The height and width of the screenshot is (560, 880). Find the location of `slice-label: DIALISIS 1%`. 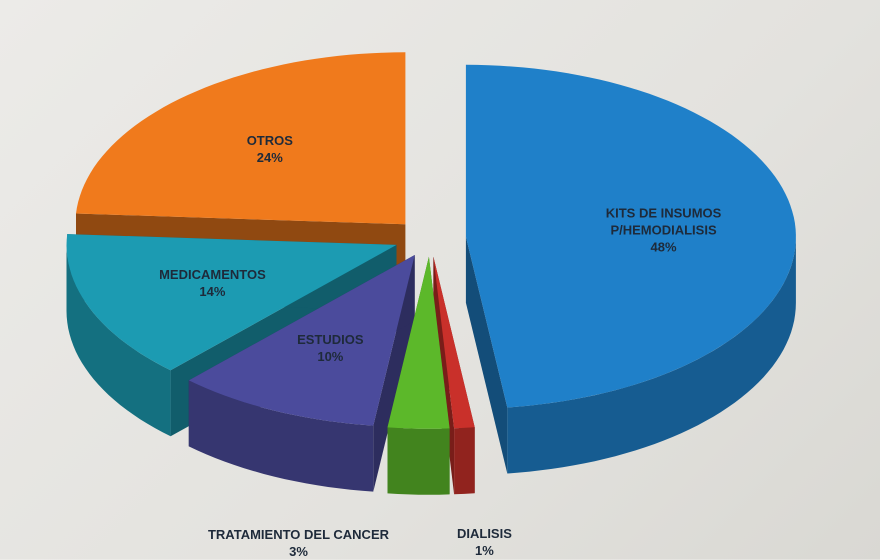

slice-label: DIALISIS 1% is located at coordinates (484, 542).